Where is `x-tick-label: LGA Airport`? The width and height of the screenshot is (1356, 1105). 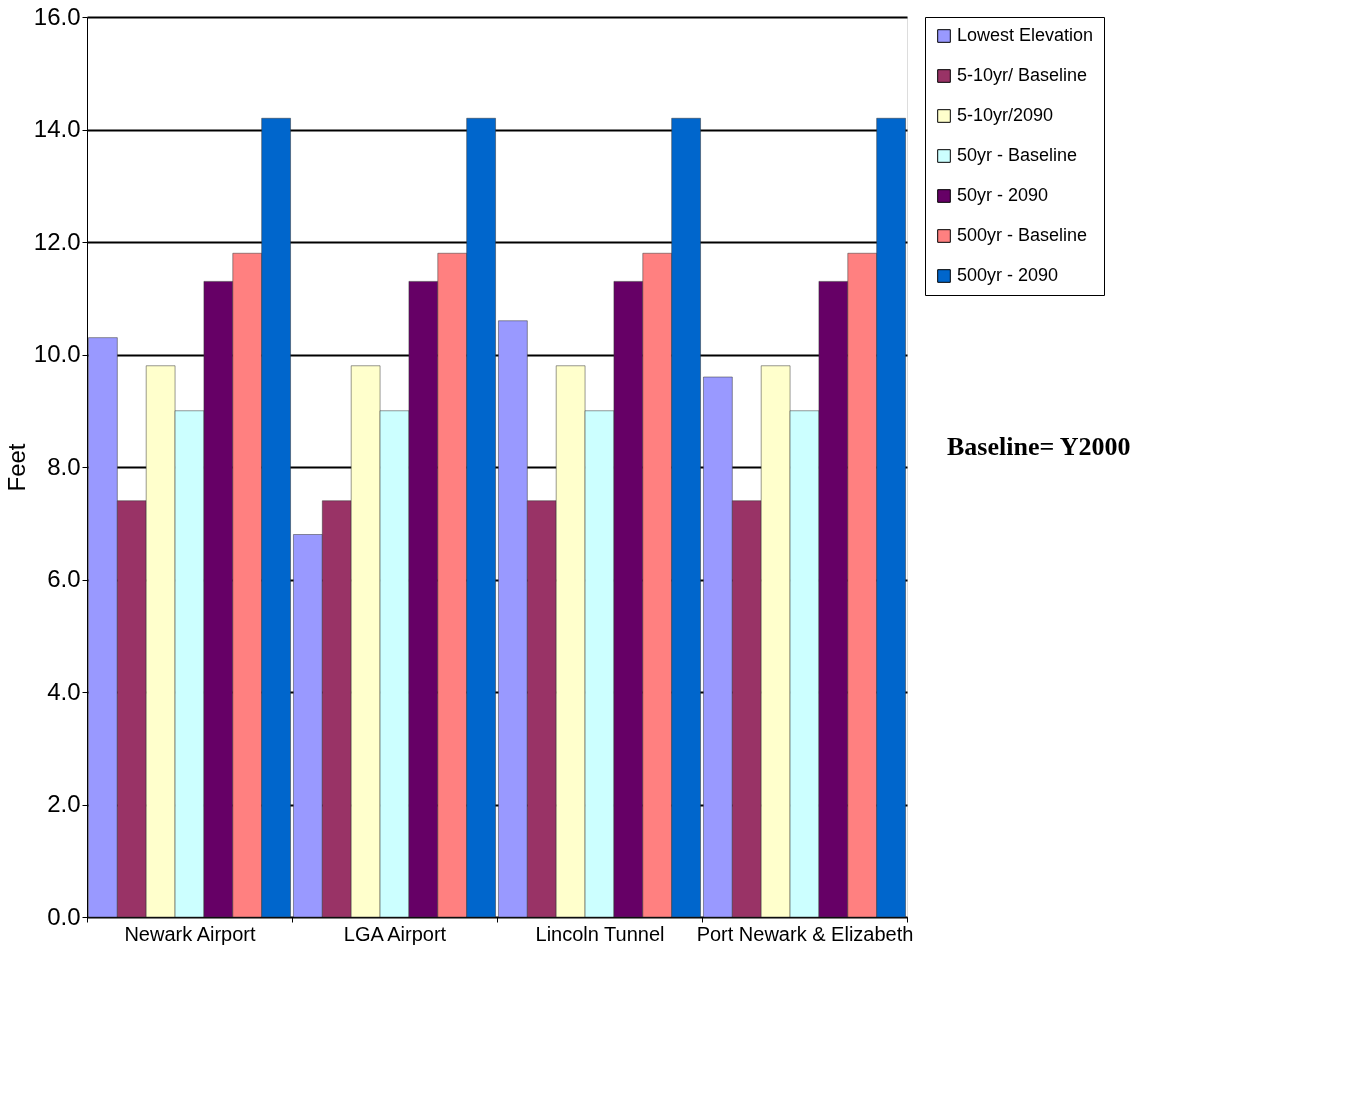
x-tick-label: LGA Airport is located at coordinates (395, 933).